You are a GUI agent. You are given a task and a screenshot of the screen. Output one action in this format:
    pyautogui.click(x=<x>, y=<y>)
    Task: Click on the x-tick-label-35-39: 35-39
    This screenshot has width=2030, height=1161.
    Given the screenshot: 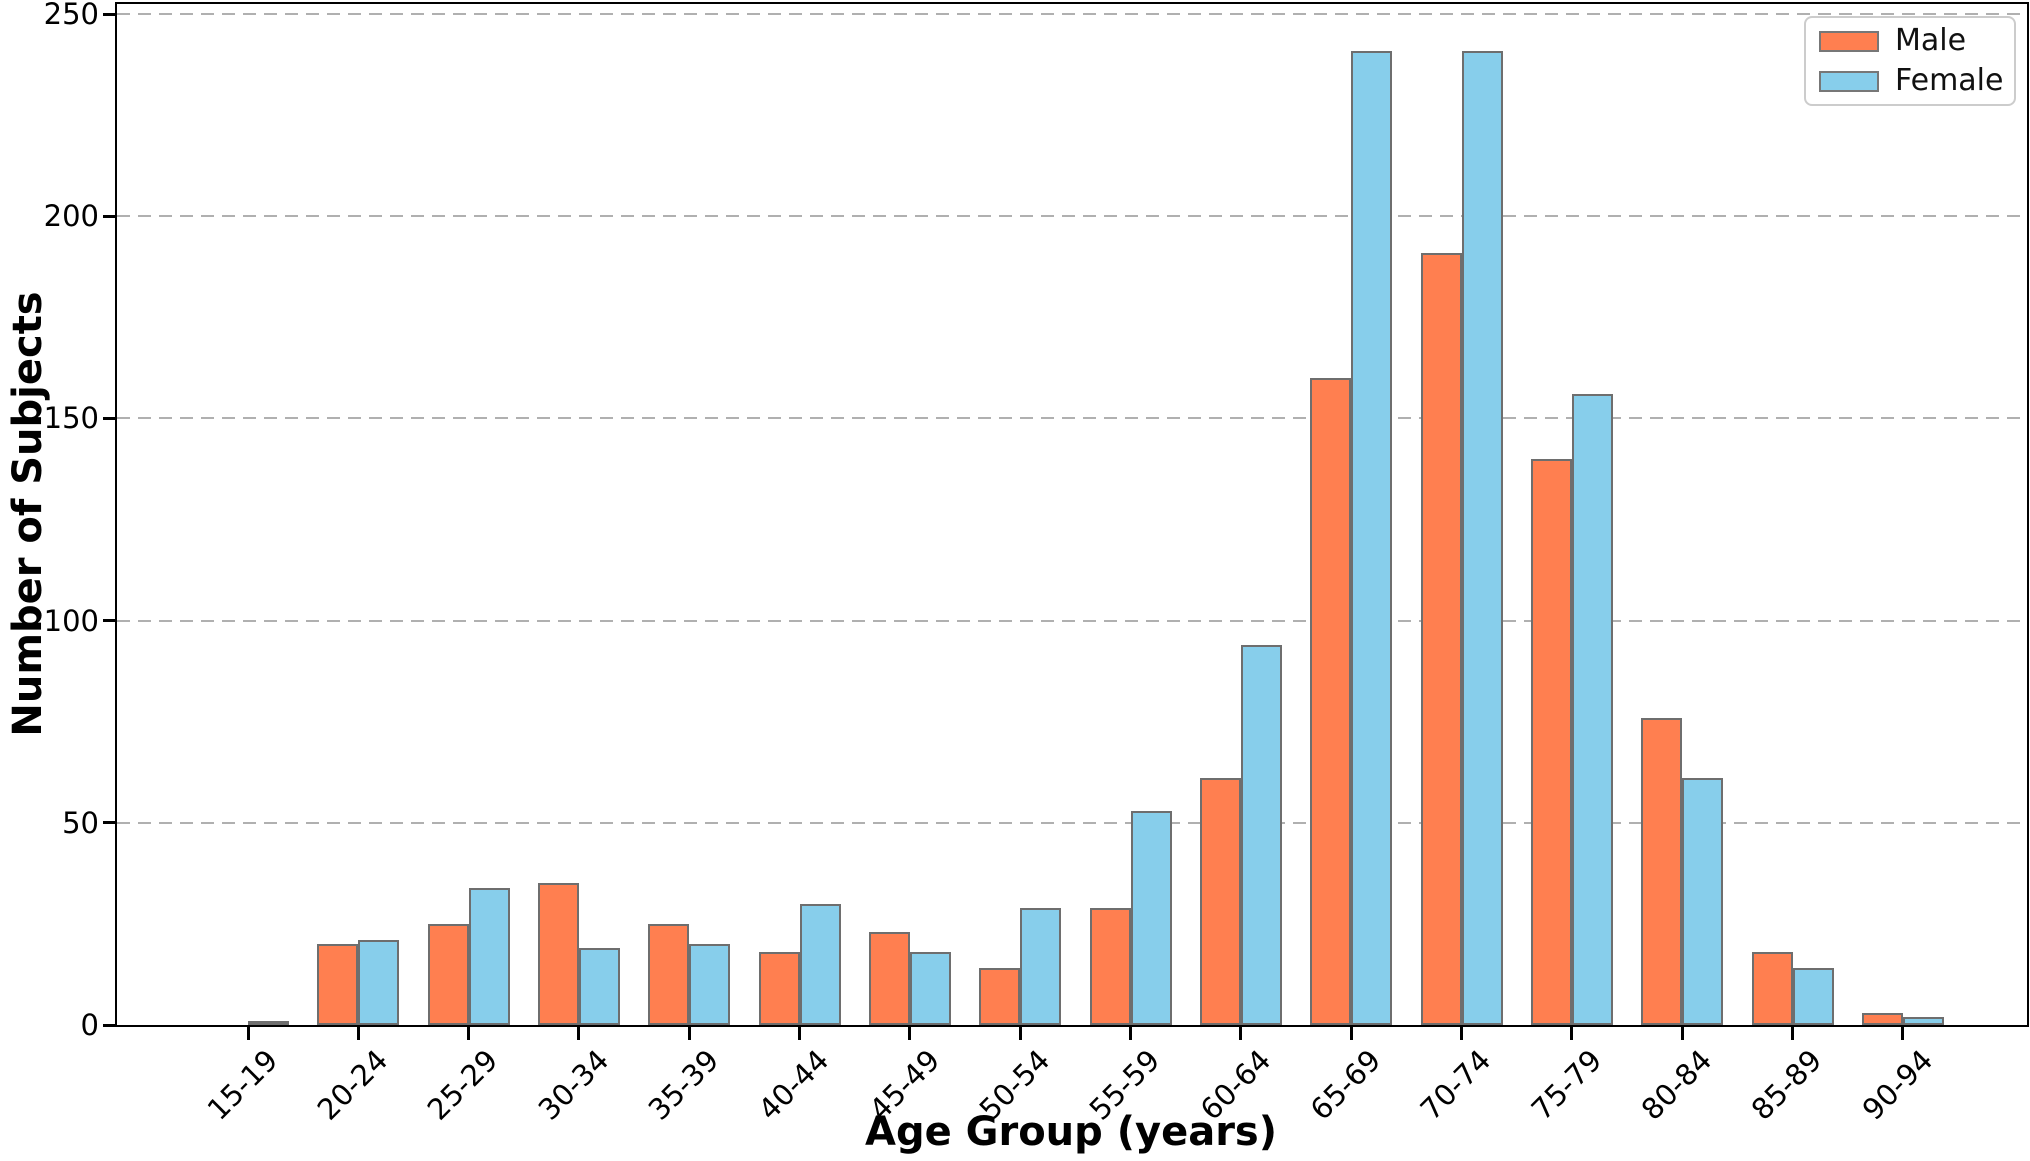 What is the action you would take?
    pyautogui.click(x=683, y=1085)
    